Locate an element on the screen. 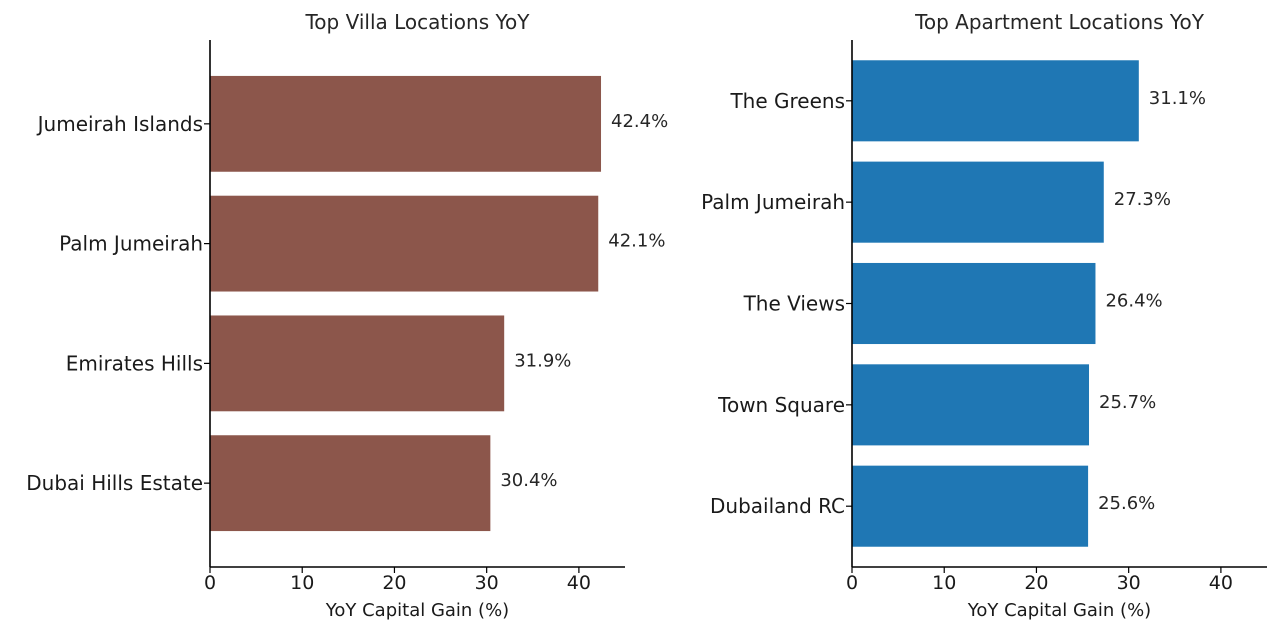 Image resolution: width=1280 pixels, height=638 pixels. villa-data-label: 42.4% is located at coordinates (639, 121).